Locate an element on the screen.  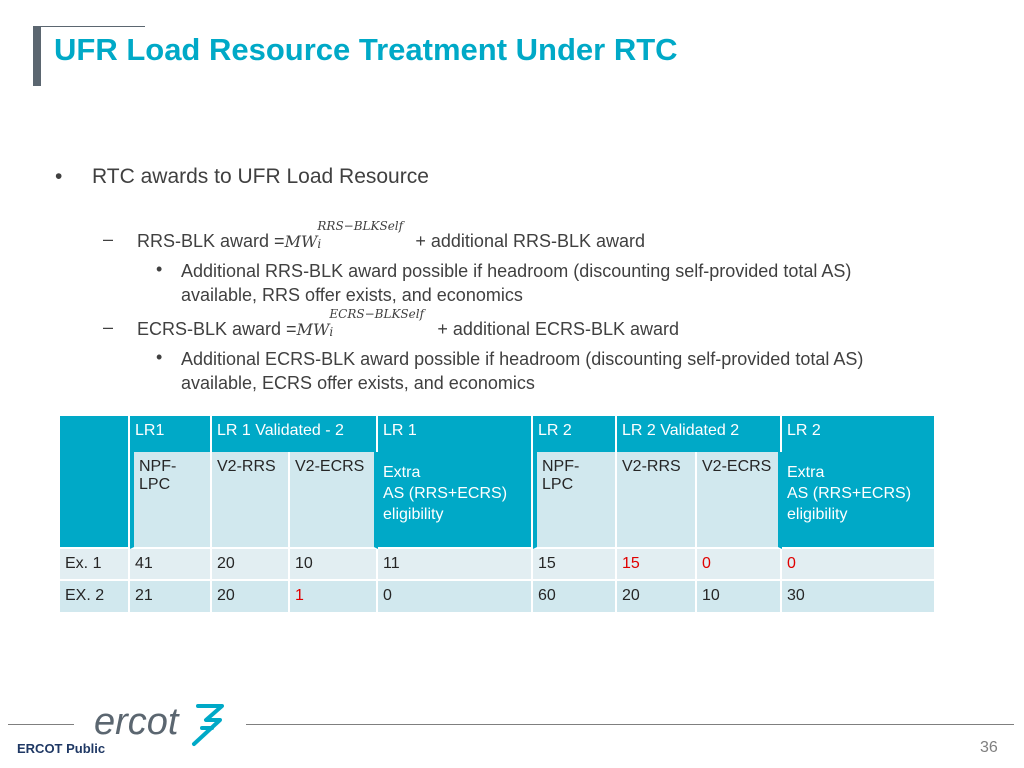
rrs-award-prefix: RRS-BLK award = is located at coordinates (211, 241).